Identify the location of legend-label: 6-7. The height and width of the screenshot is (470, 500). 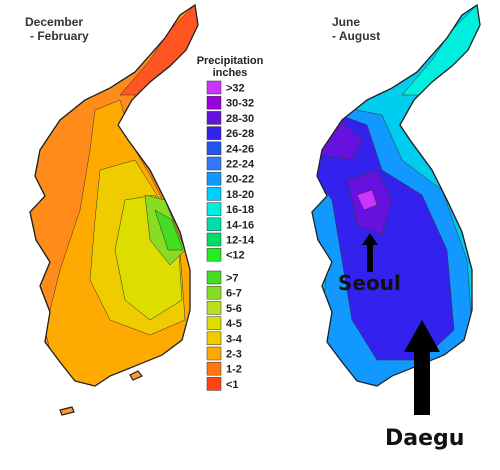
(234, 294).